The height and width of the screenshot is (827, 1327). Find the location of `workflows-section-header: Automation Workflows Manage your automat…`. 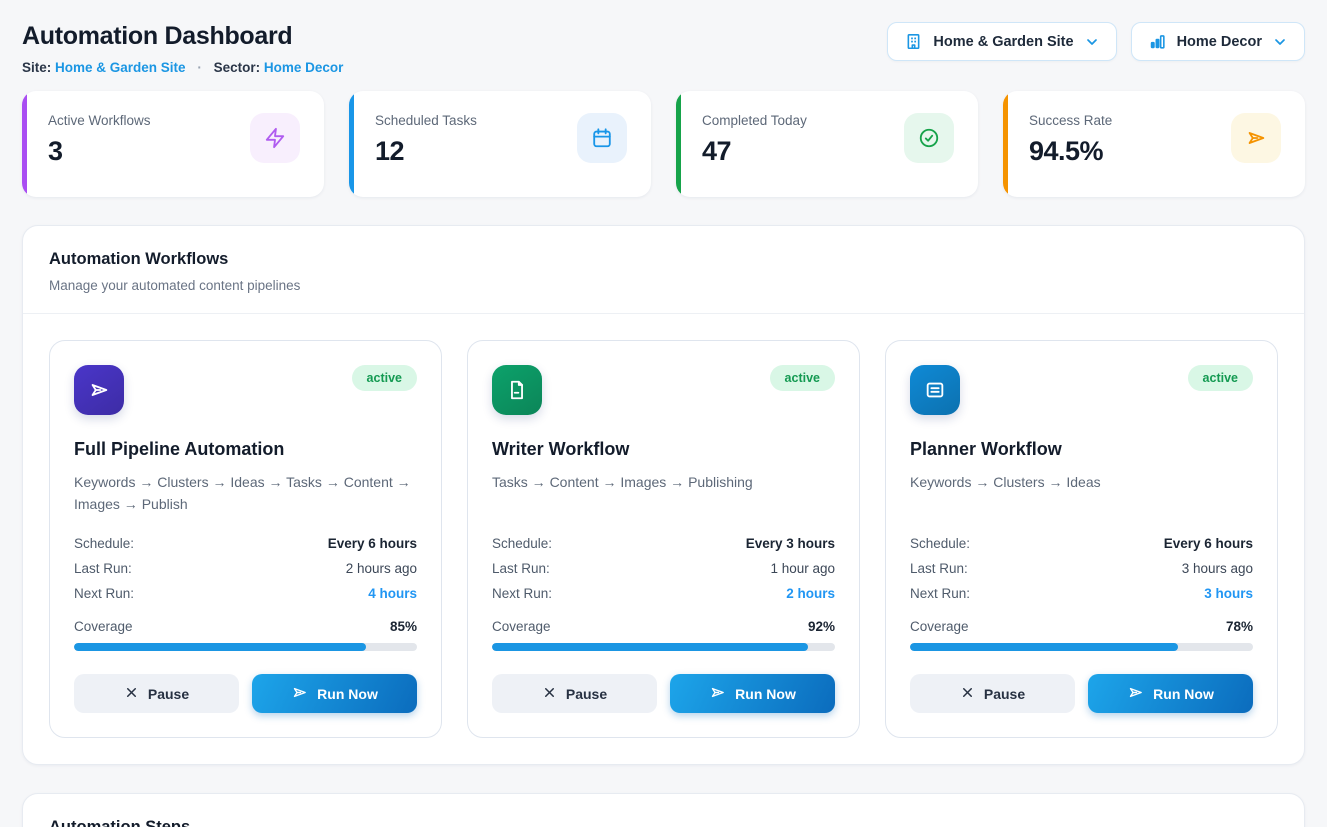

workflows-section-header: Automation Workflows Manage your automat… is located at coordinates (663, 270).